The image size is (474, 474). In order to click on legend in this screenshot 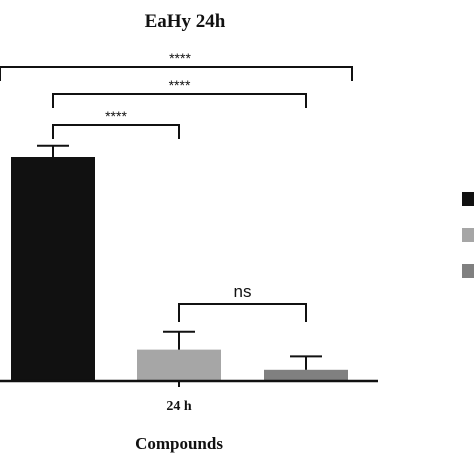, I will do `click(468, 235)`.